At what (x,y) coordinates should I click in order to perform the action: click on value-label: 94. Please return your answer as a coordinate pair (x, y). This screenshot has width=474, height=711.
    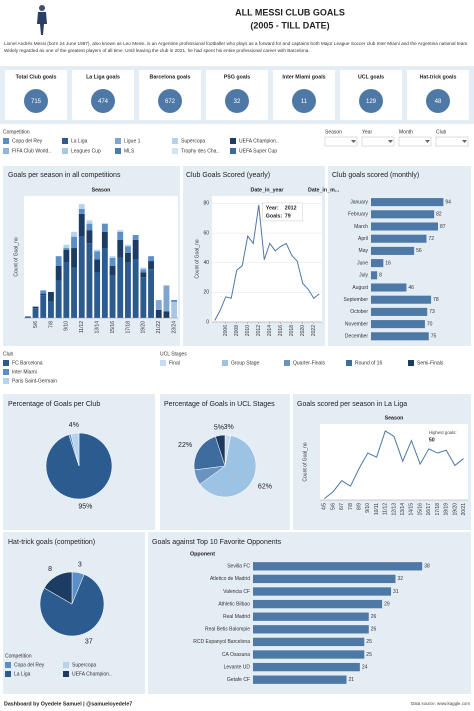
    Looking at the image, I should click on (448, 202).